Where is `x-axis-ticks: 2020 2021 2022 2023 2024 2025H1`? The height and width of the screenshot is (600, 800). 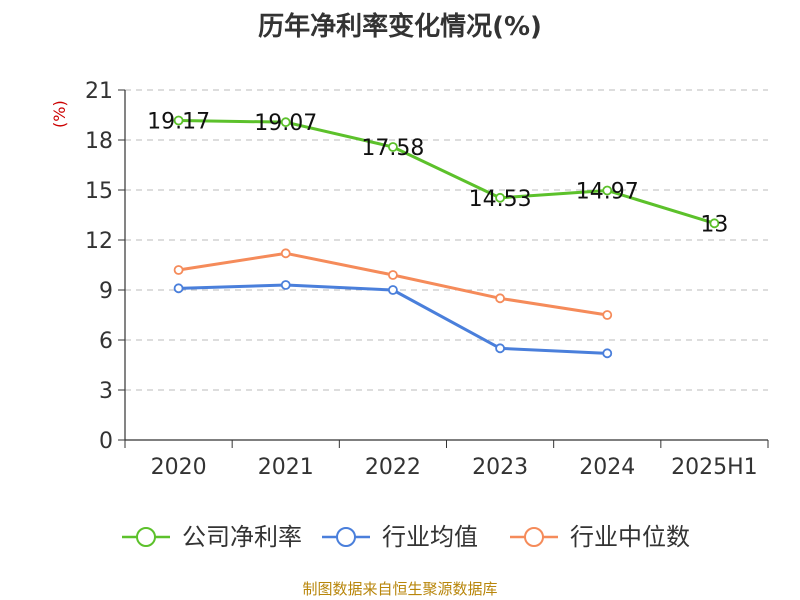
x-axis-ticks: 2020 2021 2022 2023 2024 2025H1 is located at coordinates (446, 460).